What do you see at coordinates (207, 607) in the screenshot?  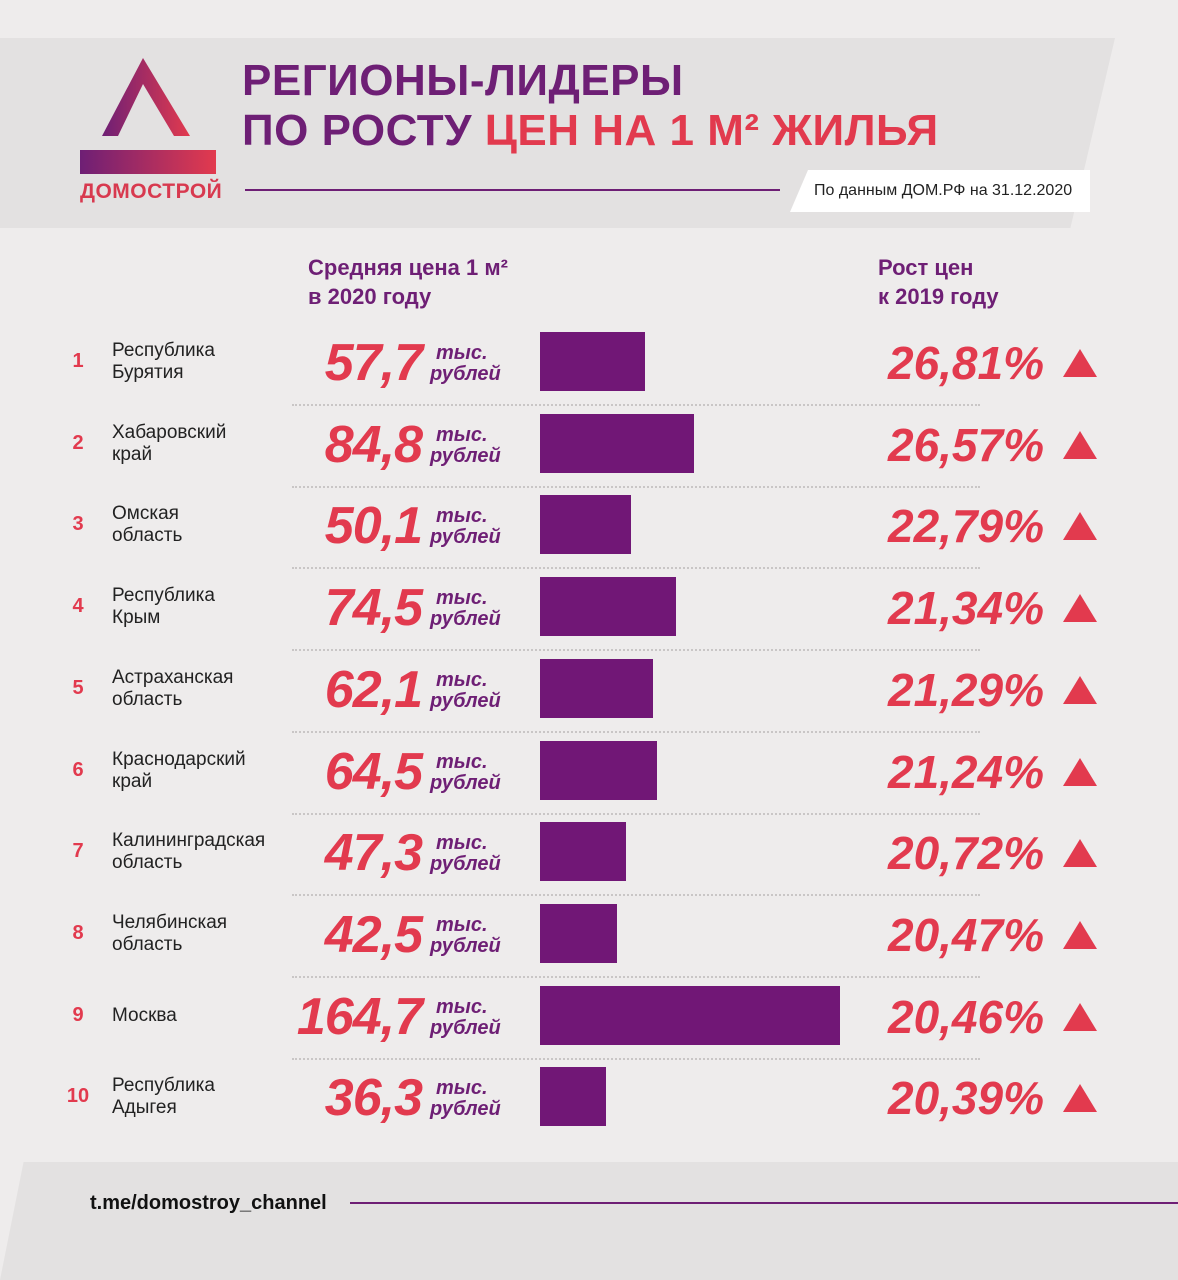 I see `region-label: Республика Крым` at bounding box center [207, 607].